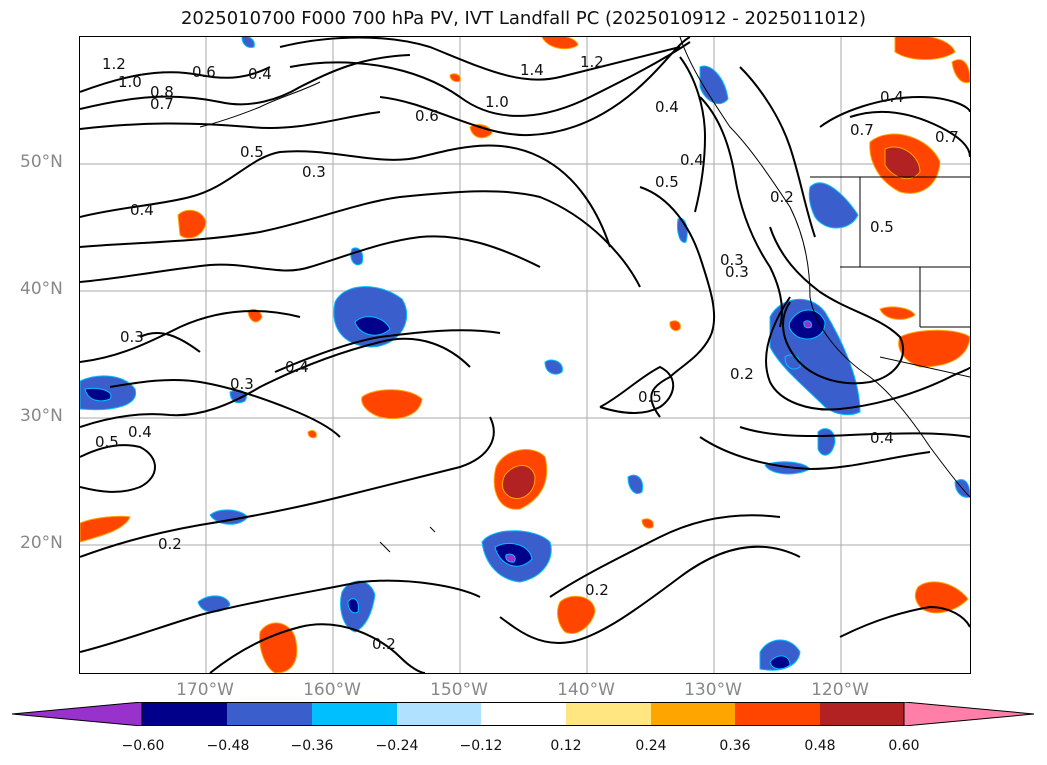  I want to click on colorbar-tick: 0.60, so click(904, 746).